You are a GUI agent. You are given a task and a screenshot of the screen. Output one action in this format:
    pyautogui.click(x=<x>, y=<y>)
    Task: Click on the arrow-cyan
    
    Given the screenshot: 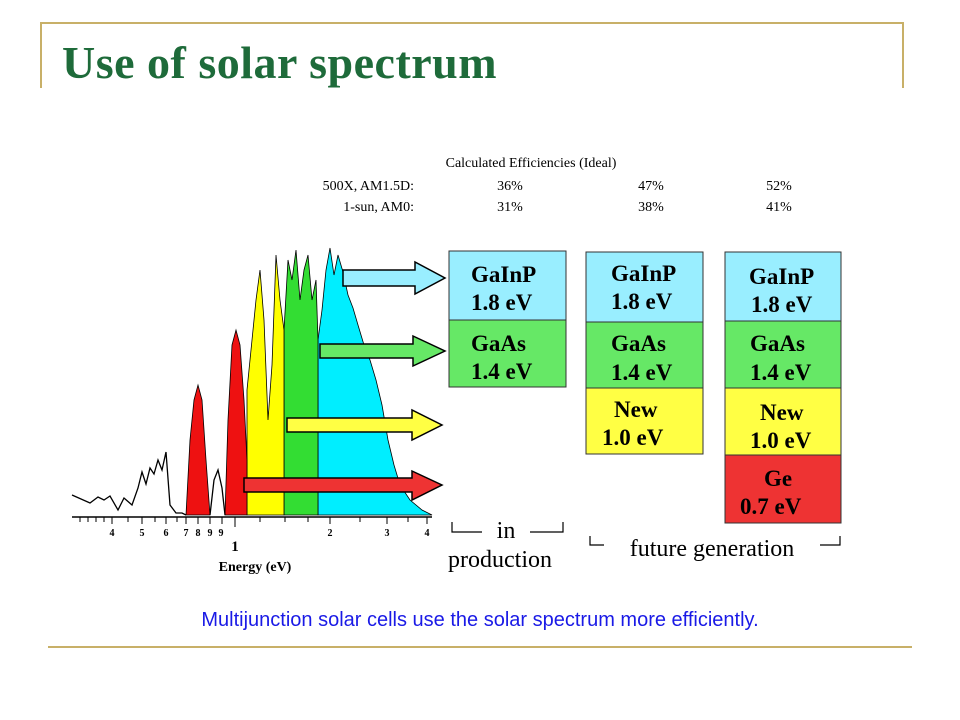 What is the action you would take?
    pyautogui.click(x=394, y=278)
    